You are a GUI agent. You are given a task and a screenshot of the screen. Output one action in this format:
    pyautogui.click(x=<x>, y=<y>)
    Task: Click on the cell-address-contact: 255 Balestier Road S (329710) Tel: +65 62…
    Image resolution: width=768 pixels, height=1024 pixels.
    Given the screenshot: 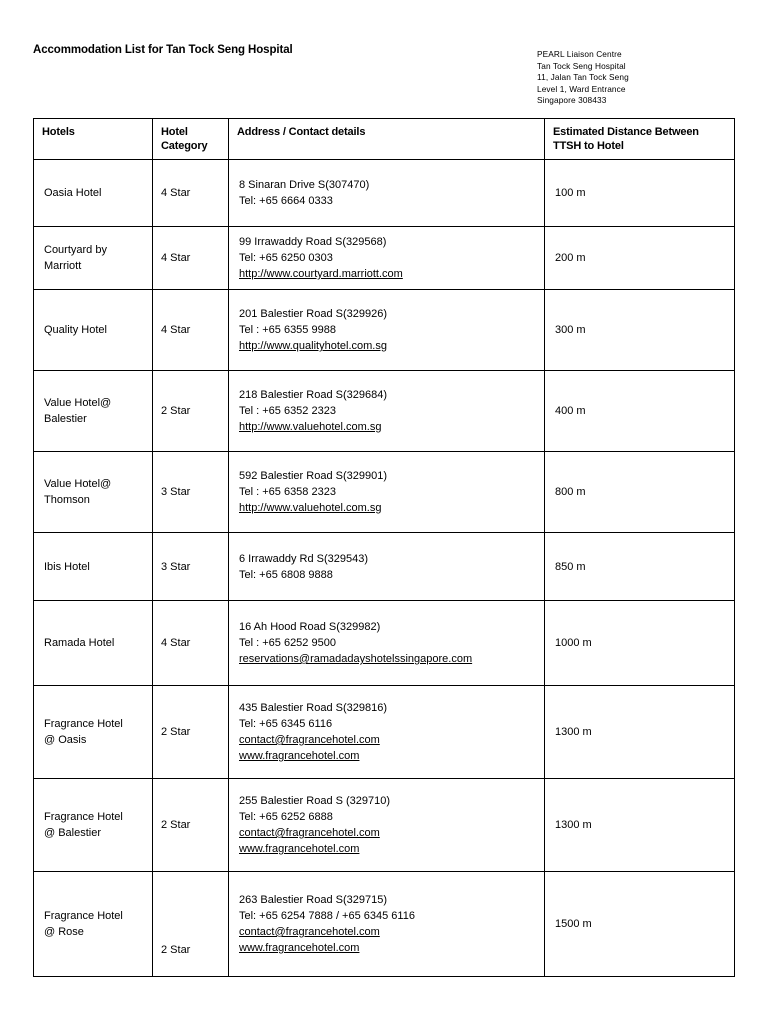 What is the action you would take?
    pyautogui.click(x=386, y=825)
    